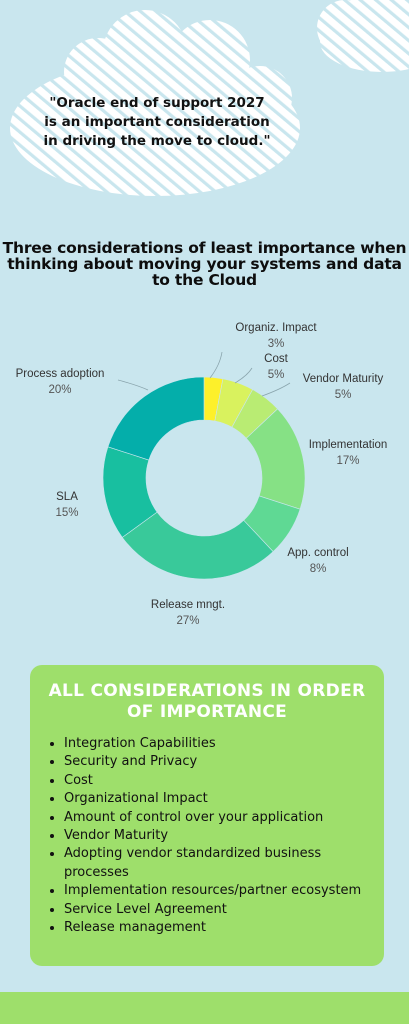 The height and width of the screenshot is (1024, 409). What do you see at coordinates (219, 799) in the screenshot?
I see `consideration-item: Organizational Impact` at bounding box center [219, 799].